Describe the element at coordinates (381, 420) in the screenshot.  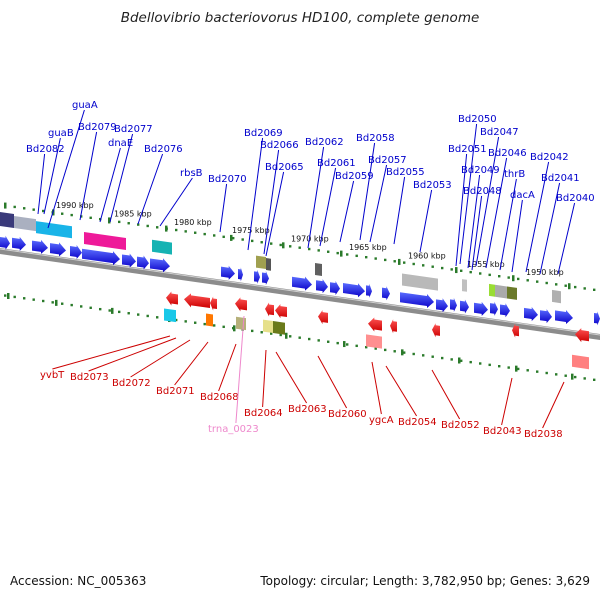
I see `reverse-gene-label-ygcA: ygcA` at that location.